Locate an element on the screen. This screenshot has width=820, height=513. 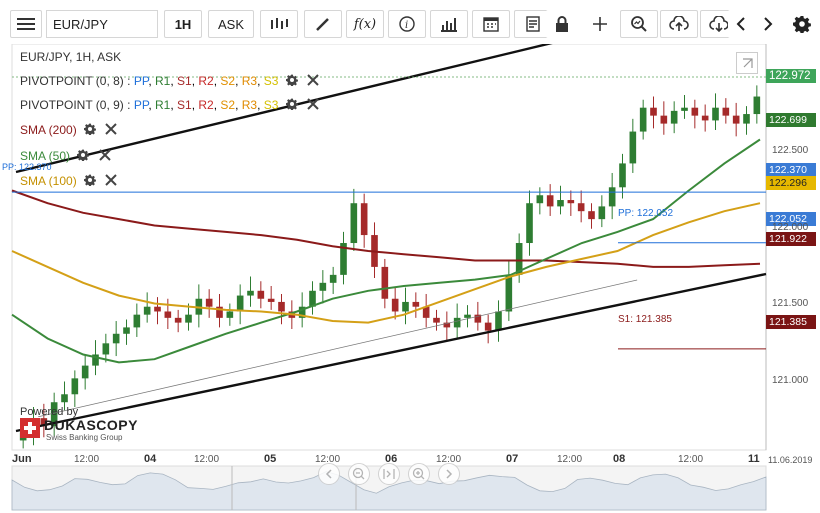
menu-button is located at coordinates (26, 24).